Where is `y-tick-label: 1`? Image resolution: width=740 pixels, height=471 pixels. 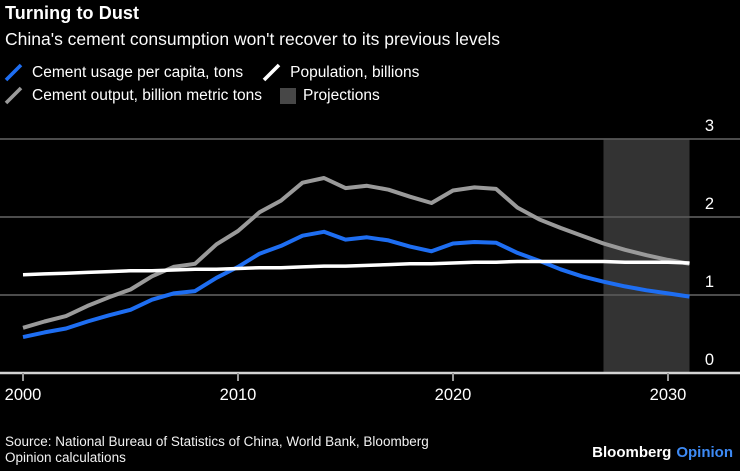 y-tick-label: 1 is located at coordinates (709, 282).